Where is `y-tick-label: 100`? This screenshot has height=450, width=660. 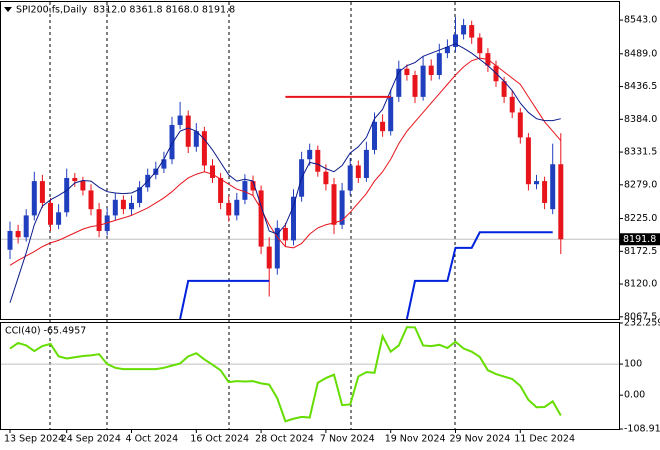 y-tick-label: 100 is located at coordinates (633, 364).